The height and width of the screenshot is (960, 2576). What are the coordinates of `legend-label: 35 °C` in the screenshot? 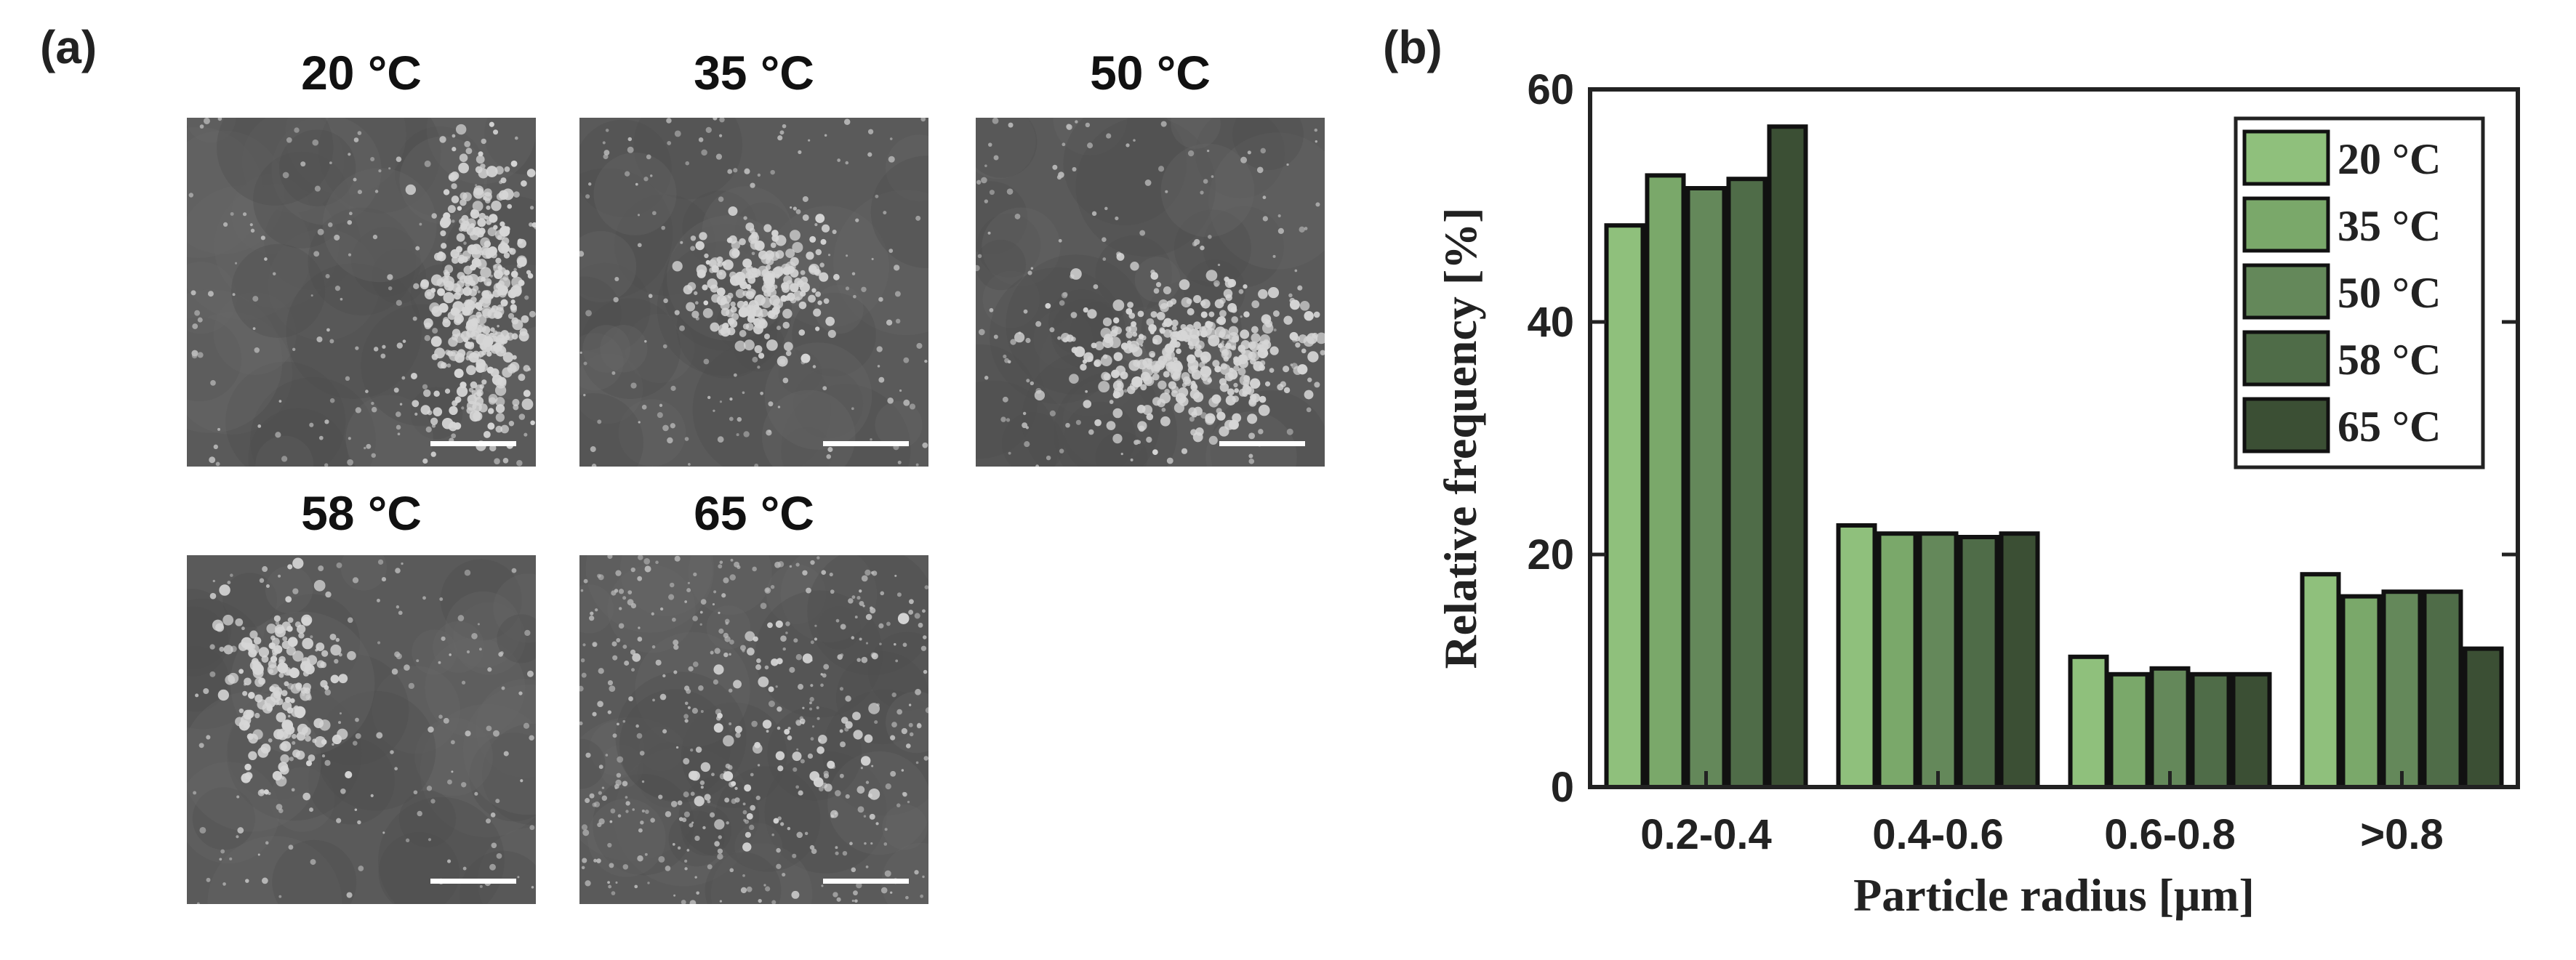 It's located at (2389, 226).